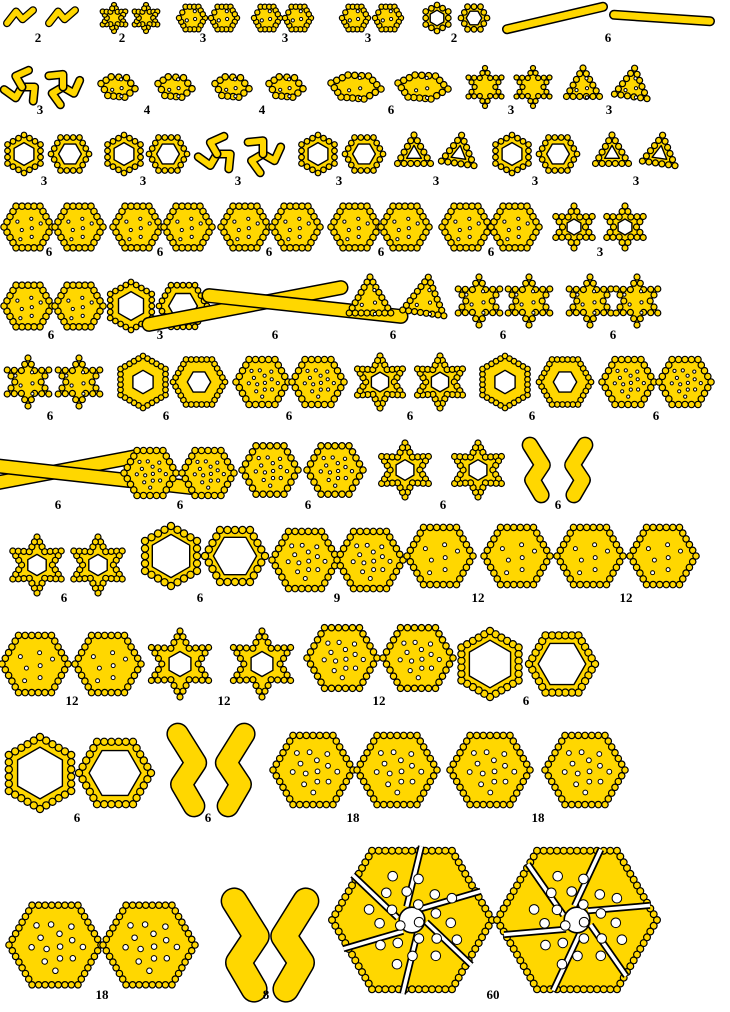  Describe the element at coordinates (296, 227) in the screenshot. I see `figure-23-mirror` at that location.